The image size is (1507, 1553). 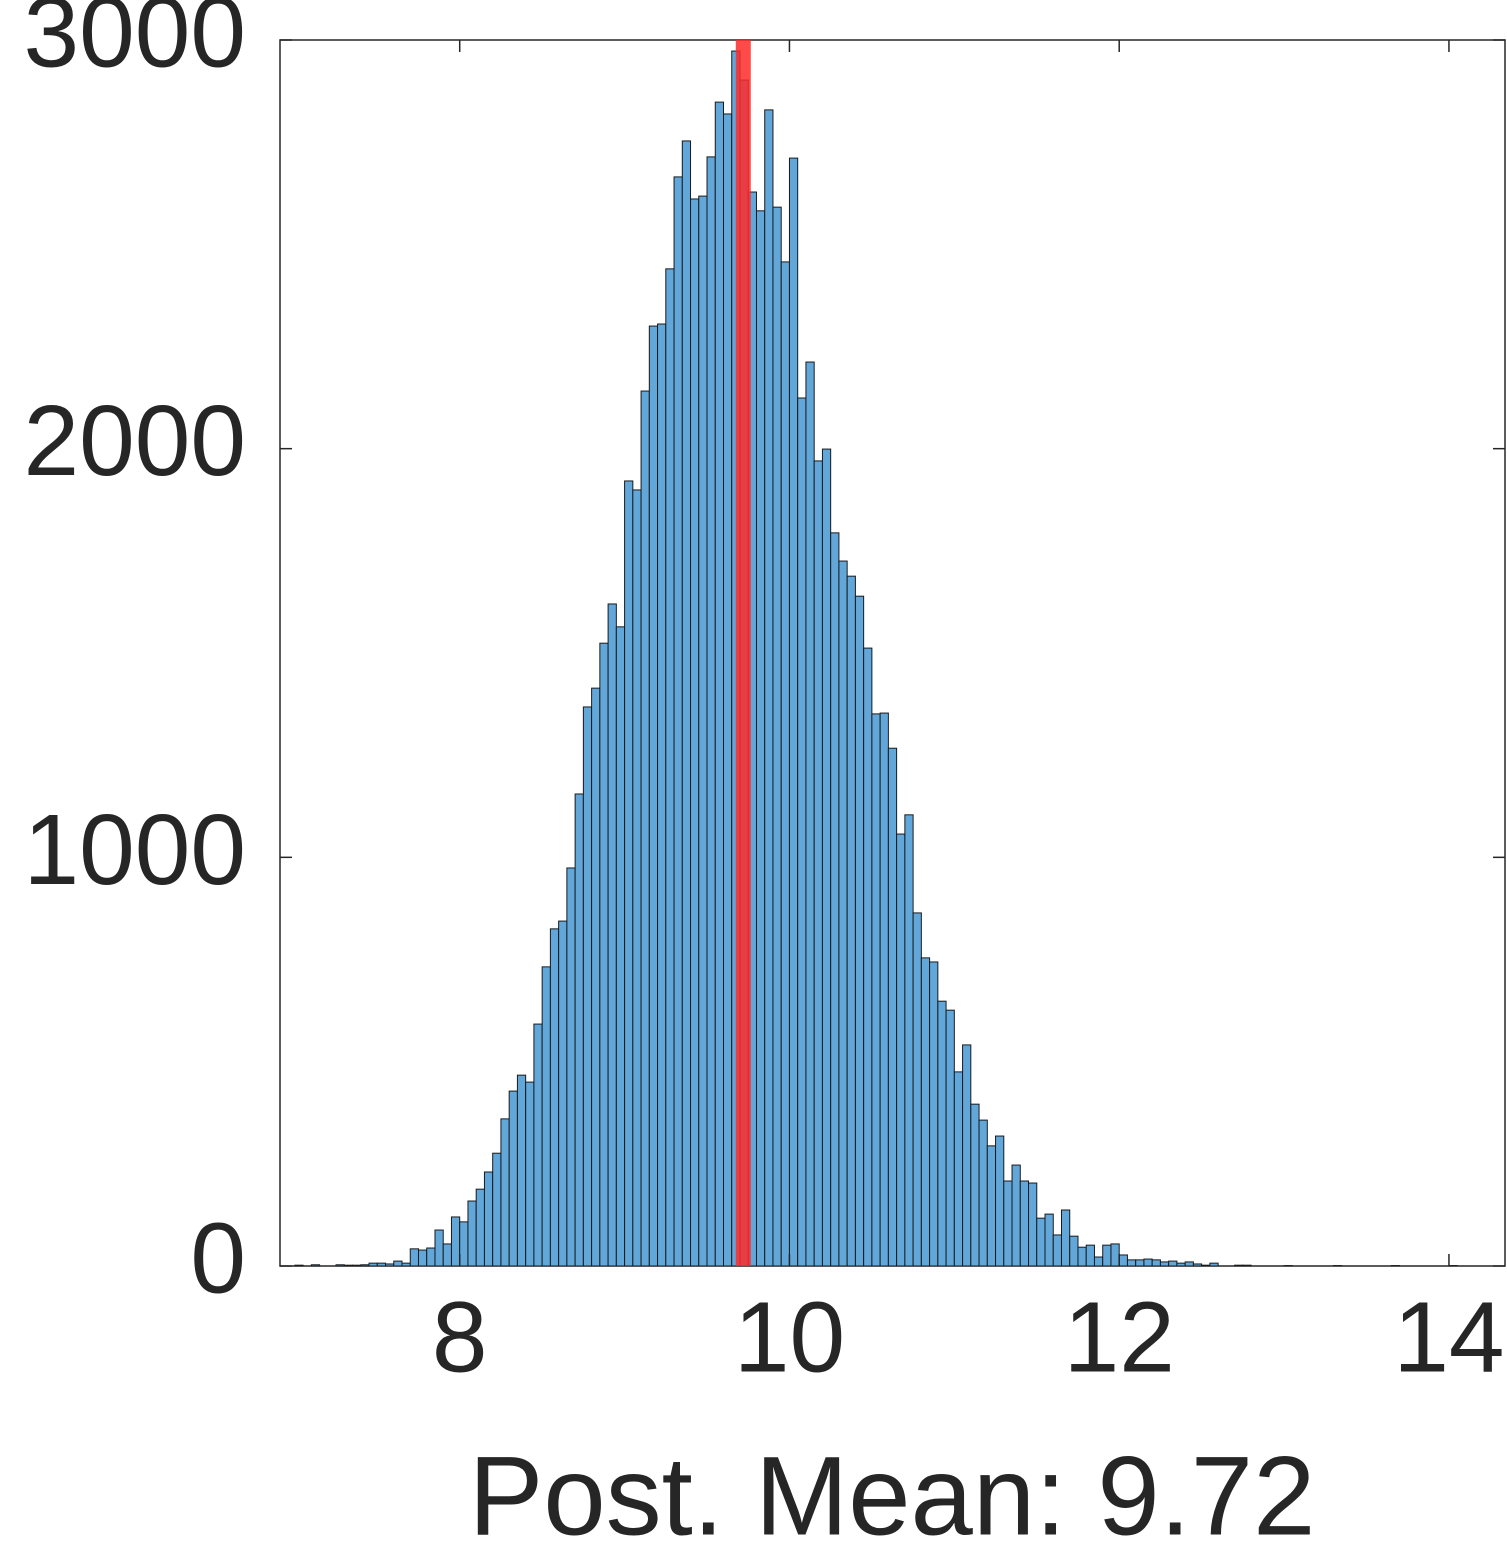 I want to click on x-tick-label: 14, so click(x=1448, y=1337).